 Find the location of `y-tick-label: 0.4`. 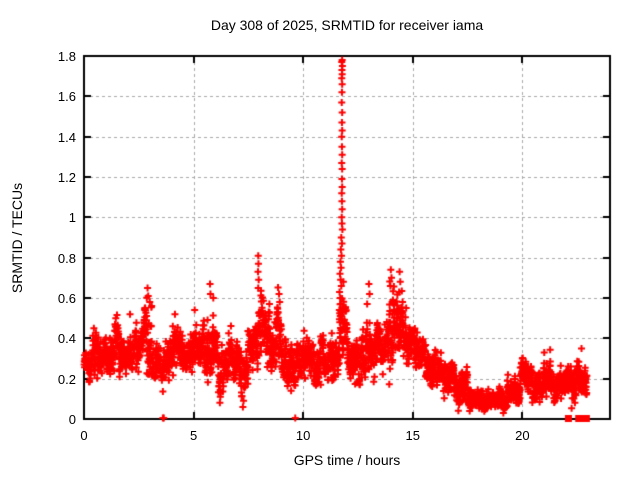

y-tick-label: 0.4 is located at coordinates (66, 339).